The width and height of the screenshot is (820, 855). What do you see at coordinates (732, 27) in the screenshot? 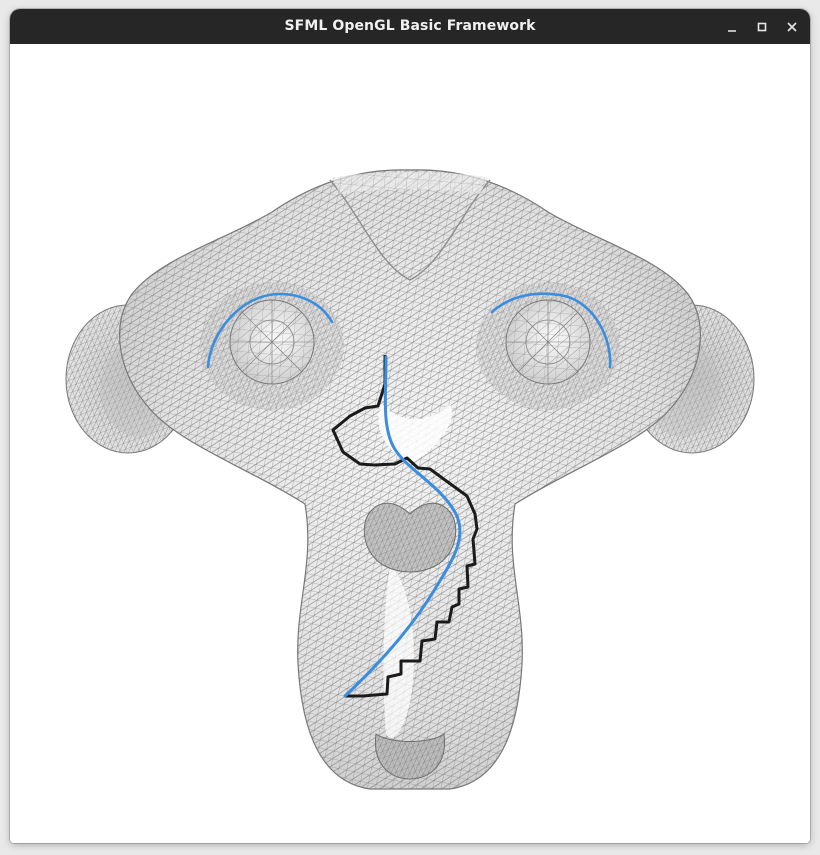
I see `minimize-button` at bounding box center [732, 27].